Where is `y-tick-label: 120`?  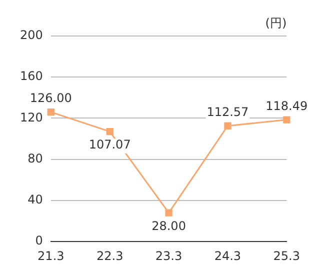
y-tick-label: 120 is located at coordinates (31, 117).